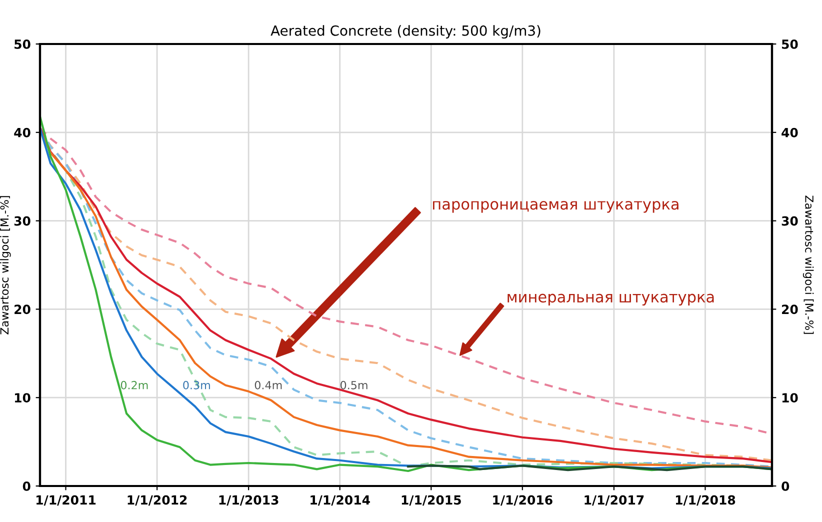 The height and width of the screenshot is (522, 822). Describe the element at coordinates (706, 500) in the screenshot. I see `x-tick-label: 1/1/2018` at that location.